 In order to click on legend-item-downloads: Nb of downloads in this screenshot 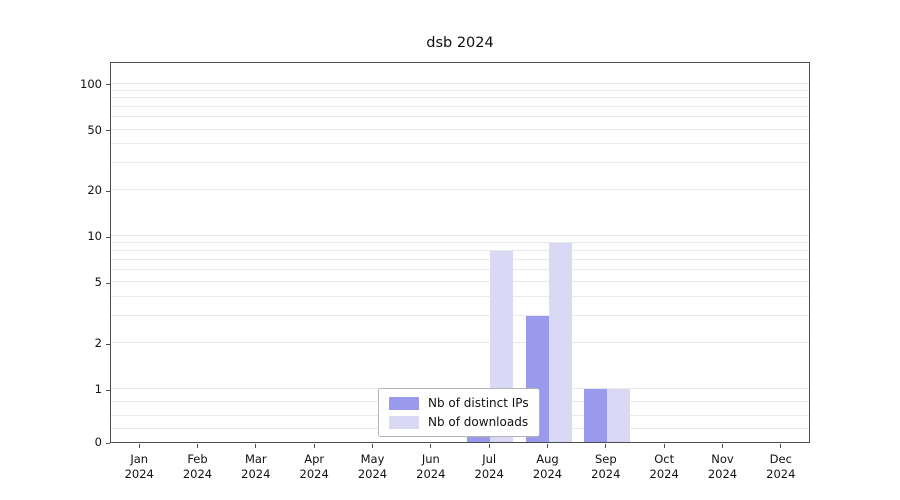, I will do `click(459, 422)`.